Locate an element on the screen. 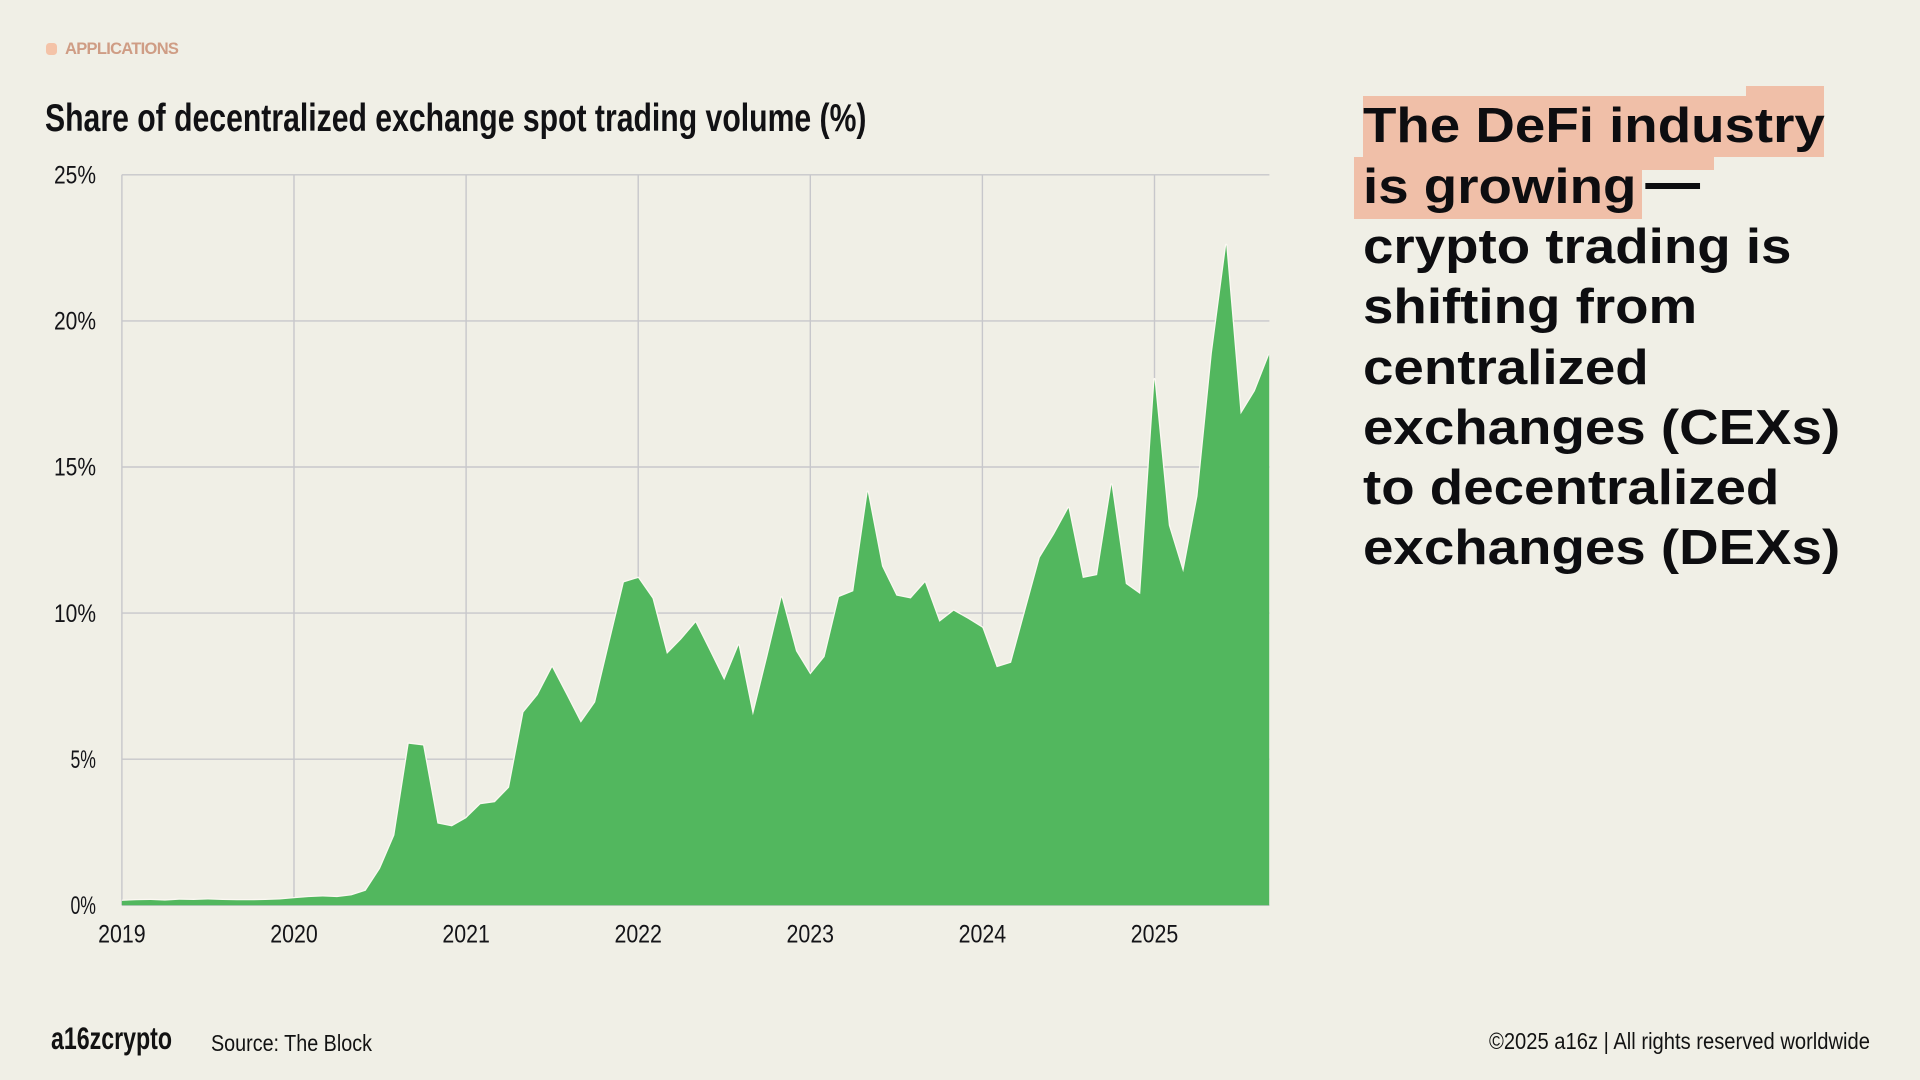  svg-text: 2022 is located at coordinates (638, 935).